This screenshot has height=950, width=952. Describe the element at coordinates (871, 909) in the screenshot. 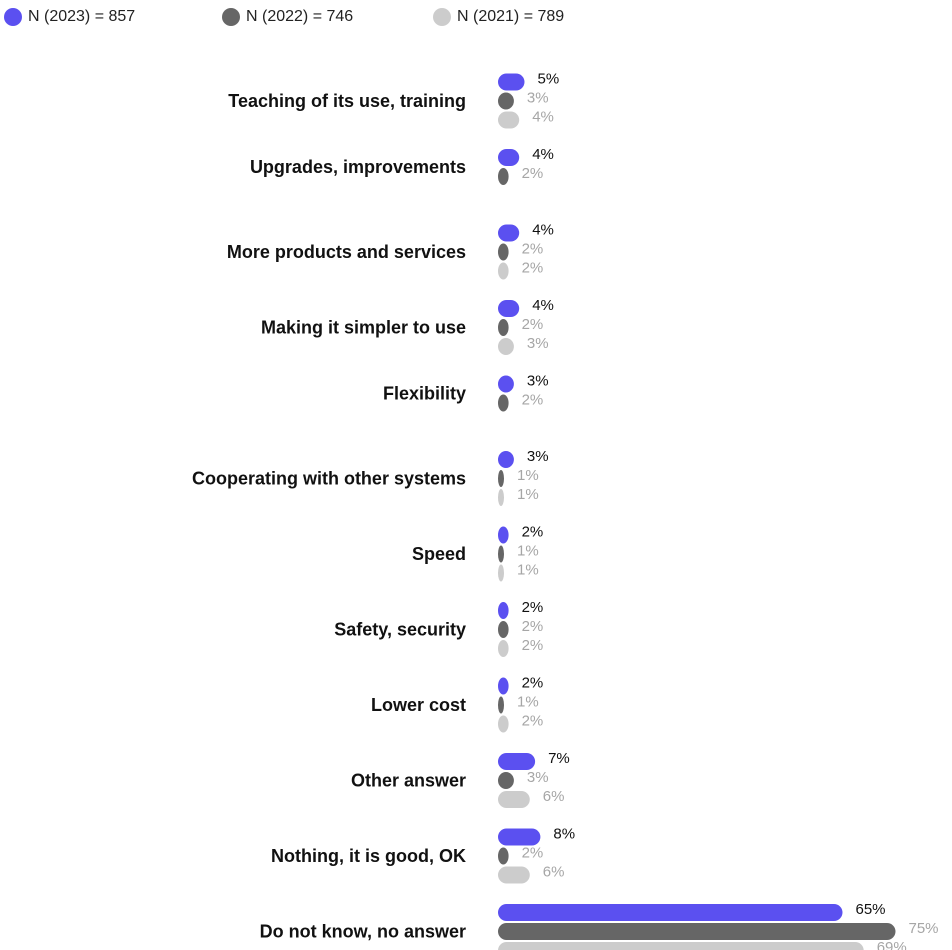

I see `value-label: 65%` at that location.